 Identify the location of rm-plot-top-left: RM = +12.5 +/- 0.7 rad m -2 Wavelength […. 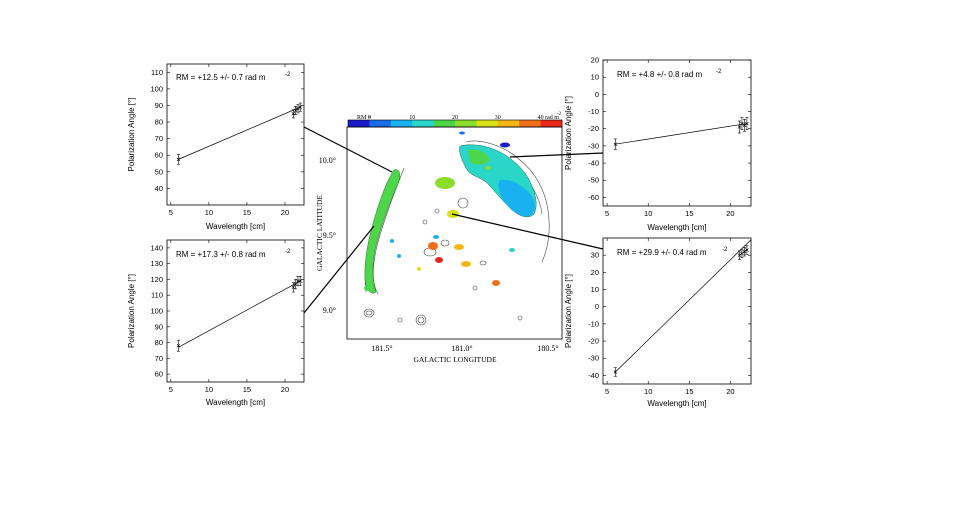
(216, 147).